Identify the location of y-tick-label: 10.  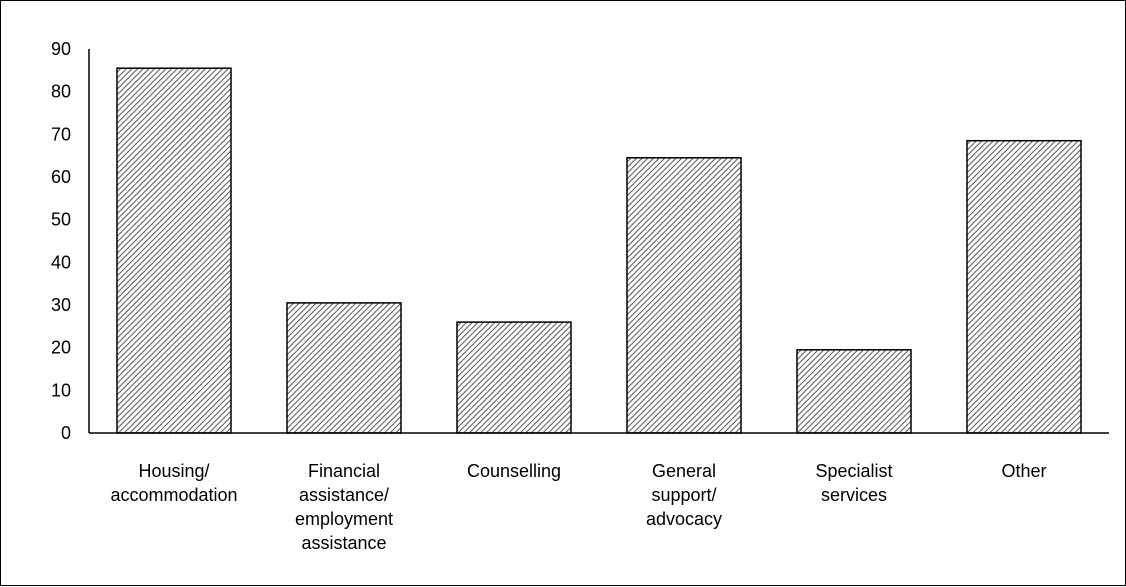
(61, 390).